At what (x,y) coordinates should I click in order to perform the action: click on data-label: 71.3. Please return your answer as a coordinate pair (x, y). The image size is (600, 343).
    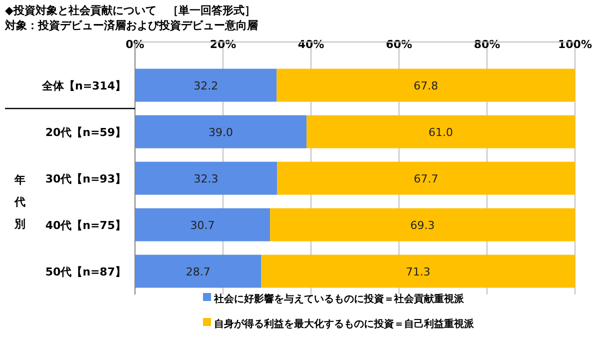
    Looking at the image, I should click on (418, 271).